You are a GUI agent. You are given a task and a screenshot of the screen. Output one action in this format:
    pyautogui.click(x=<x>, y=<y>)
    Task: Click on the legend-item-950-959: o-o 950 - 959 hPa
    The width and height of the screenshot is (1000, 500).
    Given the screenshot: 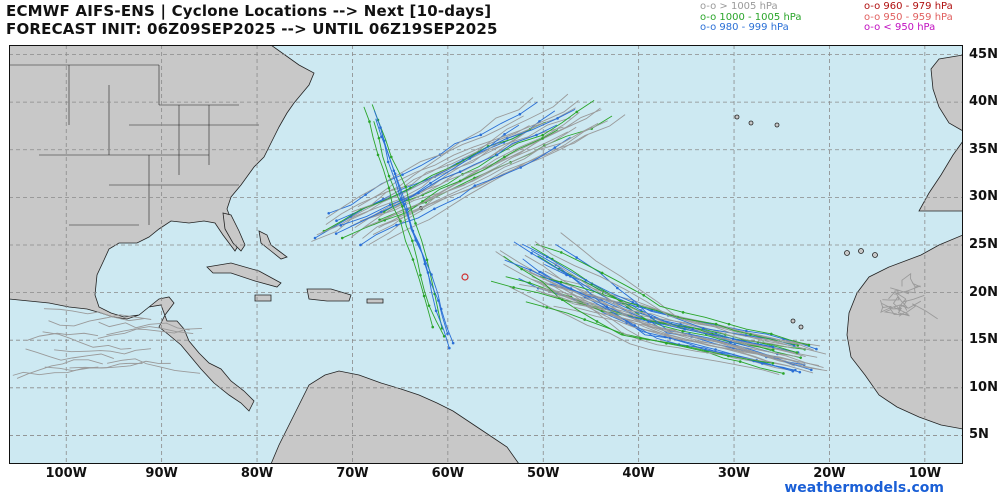 What is the action you would take?
    pyautogui.click(x=908, y=17)
    